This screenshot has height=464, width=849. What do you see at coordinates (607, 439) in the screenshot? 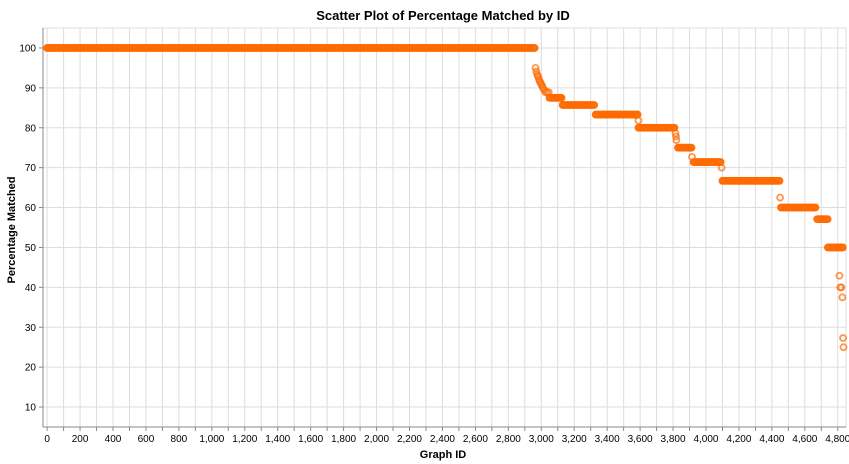
I see `x-tick-label: 3,400` at bounding box center [607, 439].